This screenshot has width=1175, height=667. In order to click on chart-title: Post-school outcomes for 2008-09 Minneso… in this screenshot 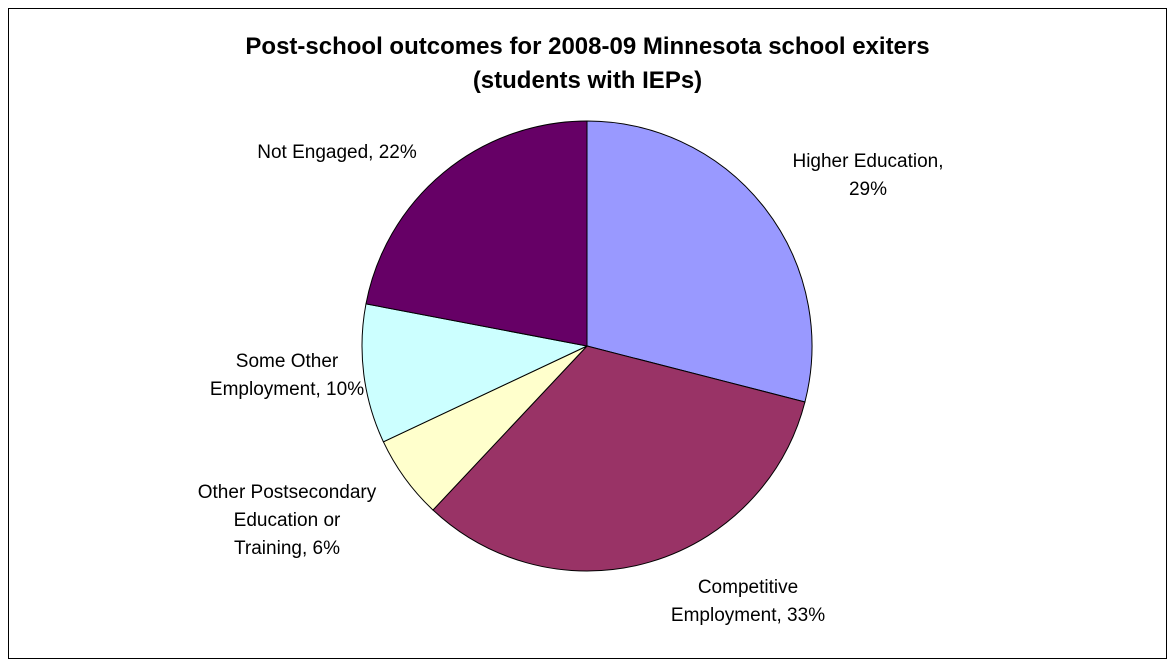, I will do `click(587, 64)`.